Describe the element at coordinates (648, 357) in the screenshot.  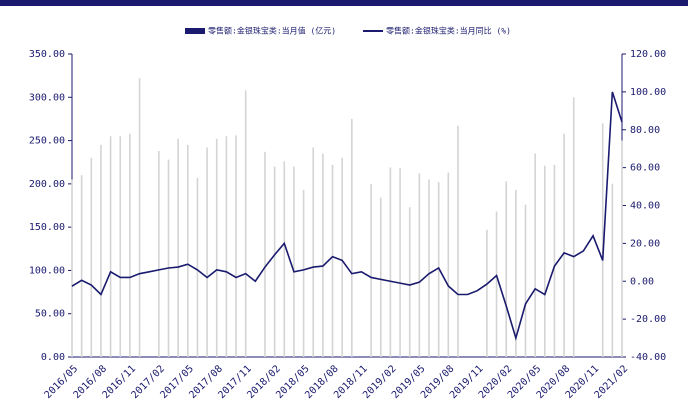
I see `y2-tick-label: -40.00` at that location.